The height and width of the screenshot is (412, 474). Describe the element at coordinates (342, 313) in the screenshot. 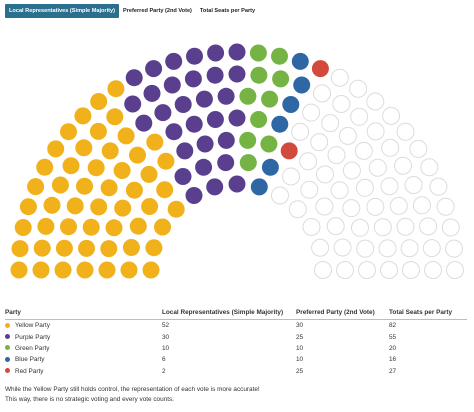

I see `header-preferred-party: Preferred Party (2nd Vote)` at that location.